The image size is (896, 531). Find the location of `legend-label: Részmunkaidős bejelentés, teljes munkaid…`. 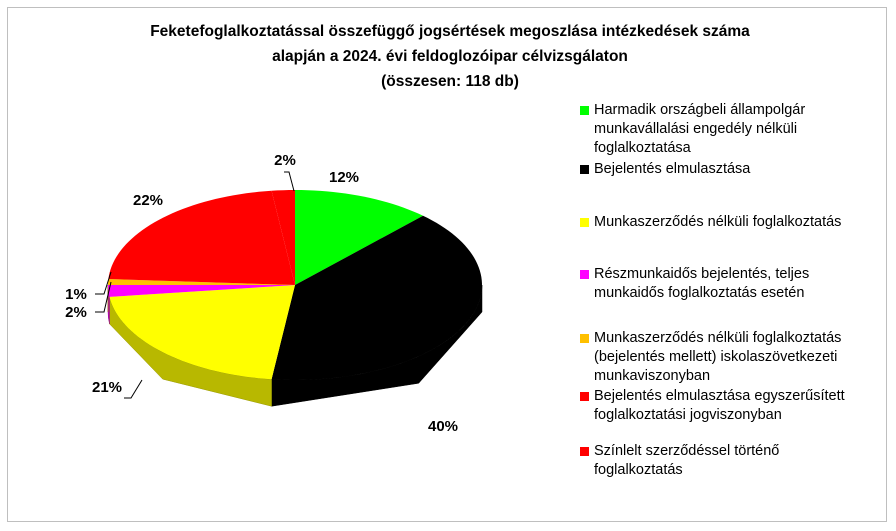

legend-label: Részmunkaidős bejelentés, teljes munkaid… is located at coordinates (702, 283).